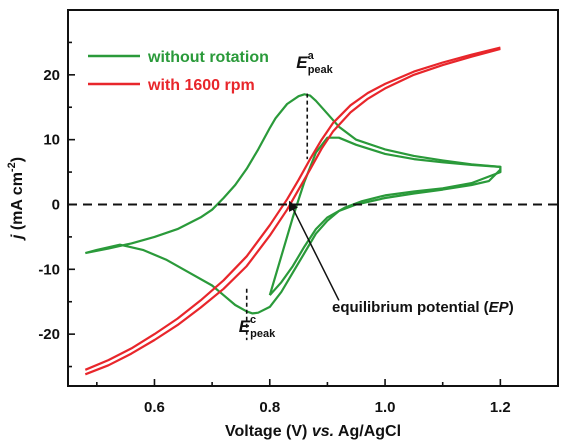 Image resolution: width=572 pixels, height=441 pixels. I want to click on cathodic-peak-label: Ec peak, so click(257, 327).